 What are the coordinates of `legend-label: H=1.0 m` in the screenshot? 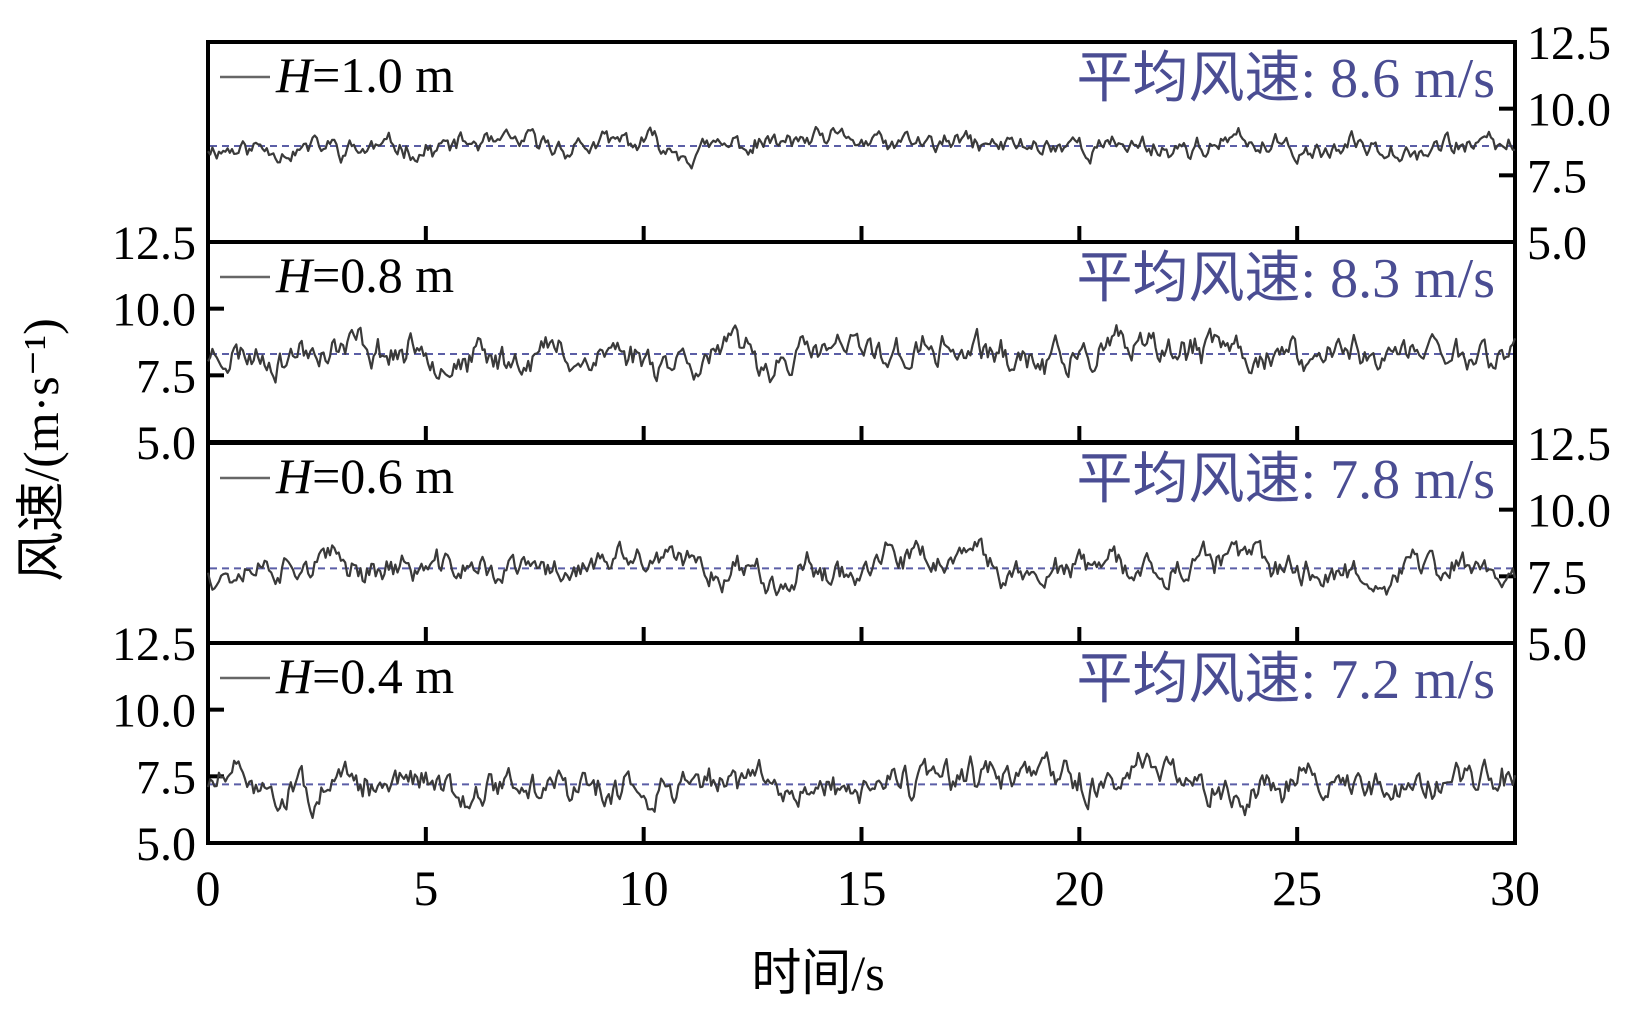 It's located at (364, 75).